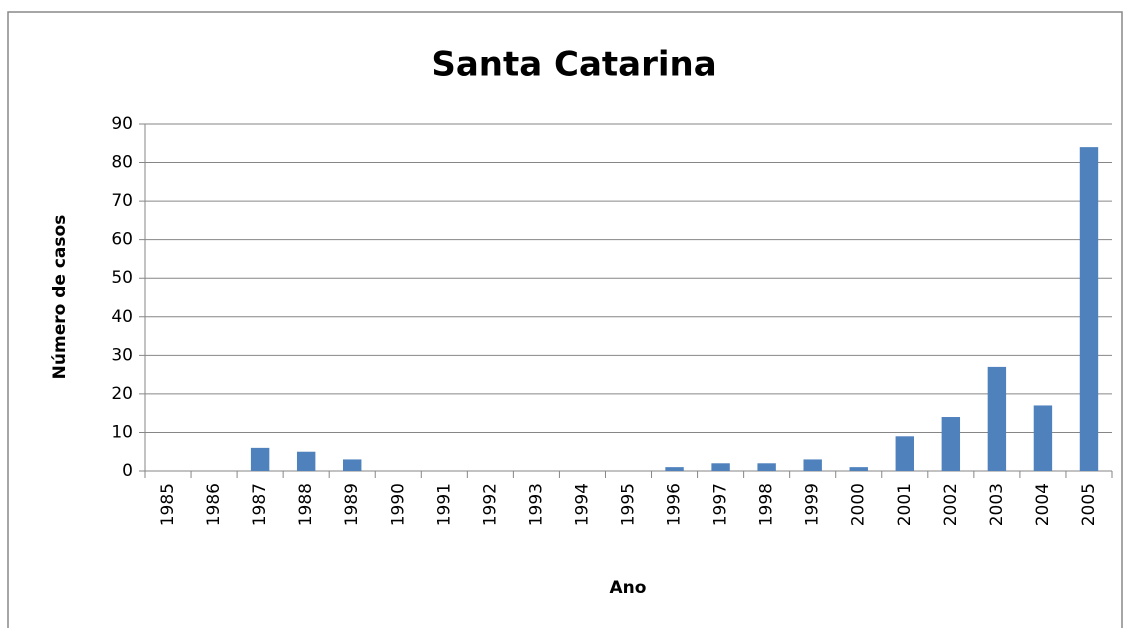 The width and height of the screenshot is (1130, 628). What do you see at coordinates (1043, 504) in the screenshot?
I see `x-tick-label: 2004` at bounding box center [1043, 504].